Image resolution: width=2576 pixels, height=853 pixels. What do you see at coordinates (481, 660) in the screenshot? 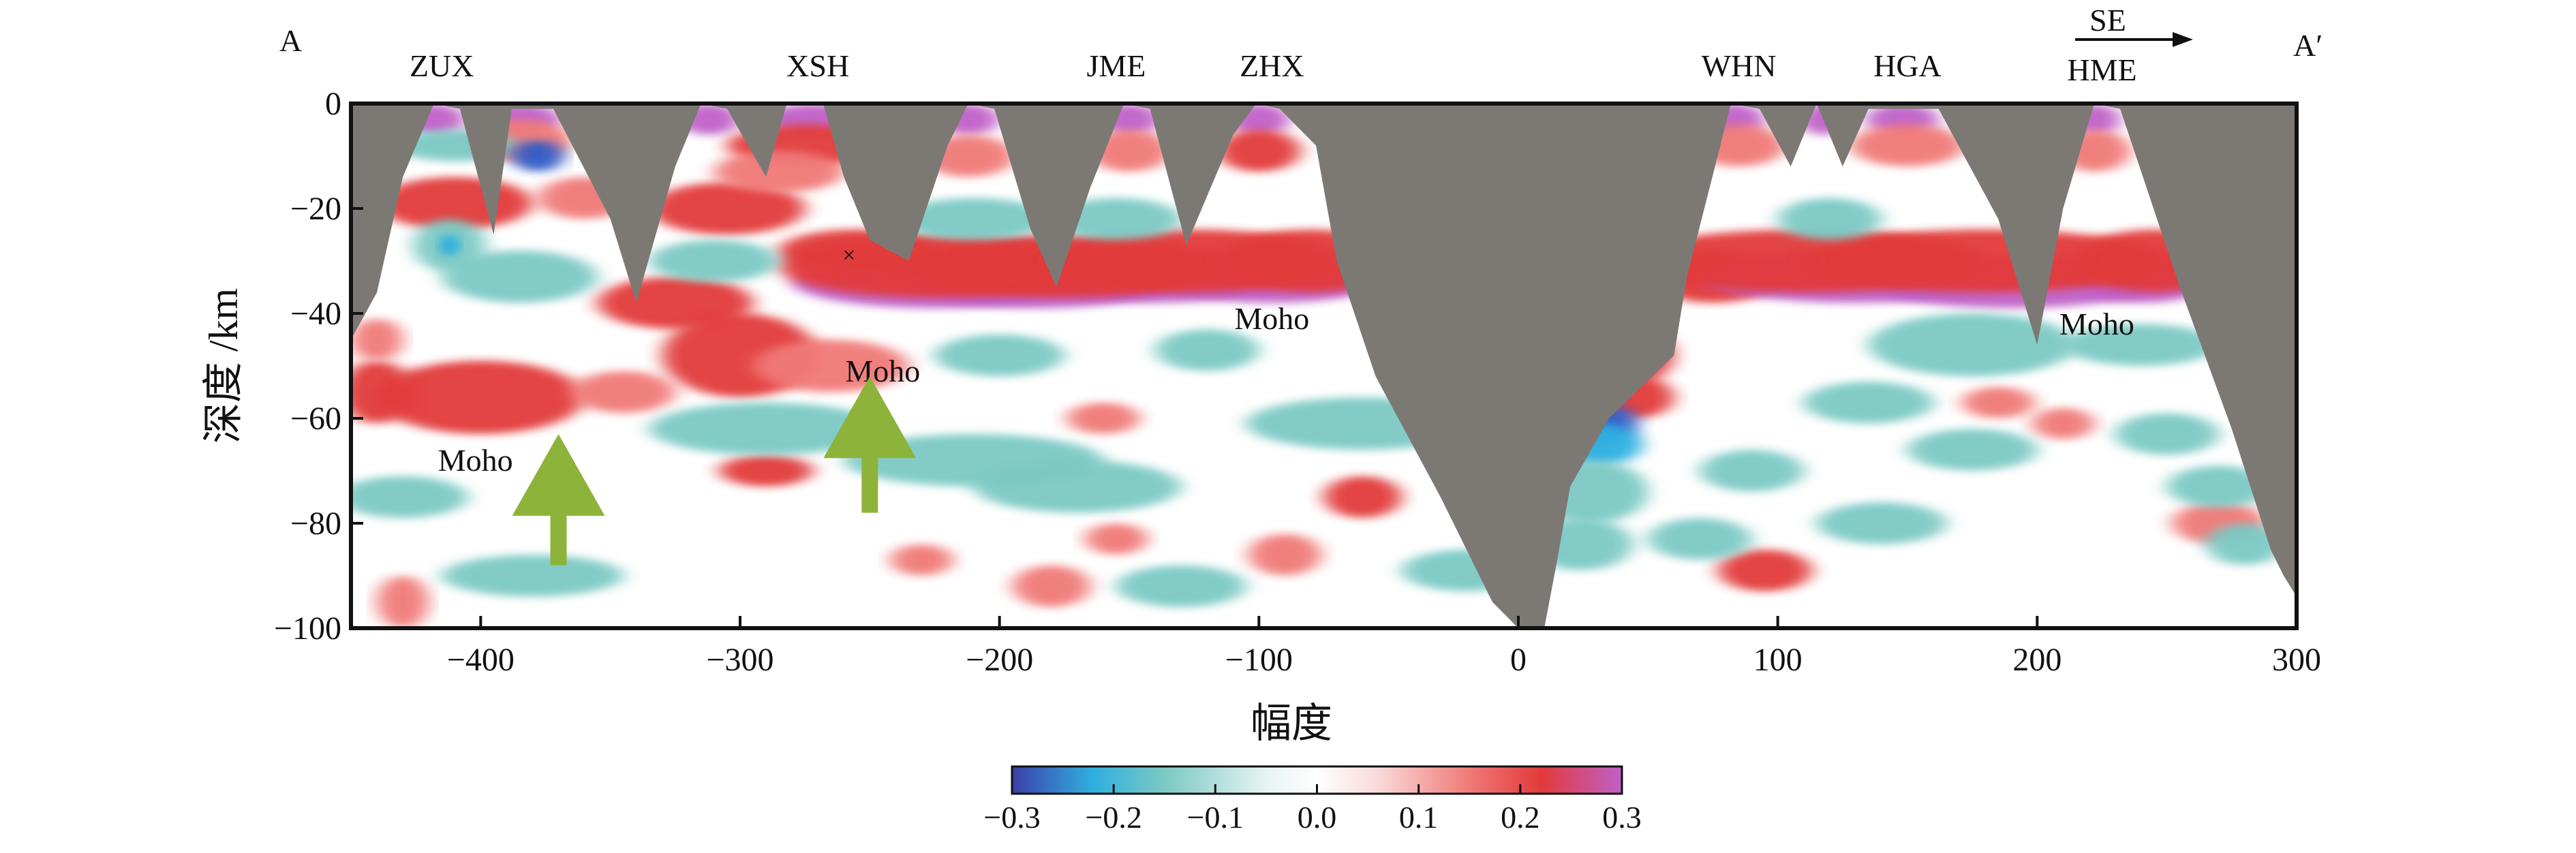
I see `x-tick-label: −400` at bounding box center [481, 660].